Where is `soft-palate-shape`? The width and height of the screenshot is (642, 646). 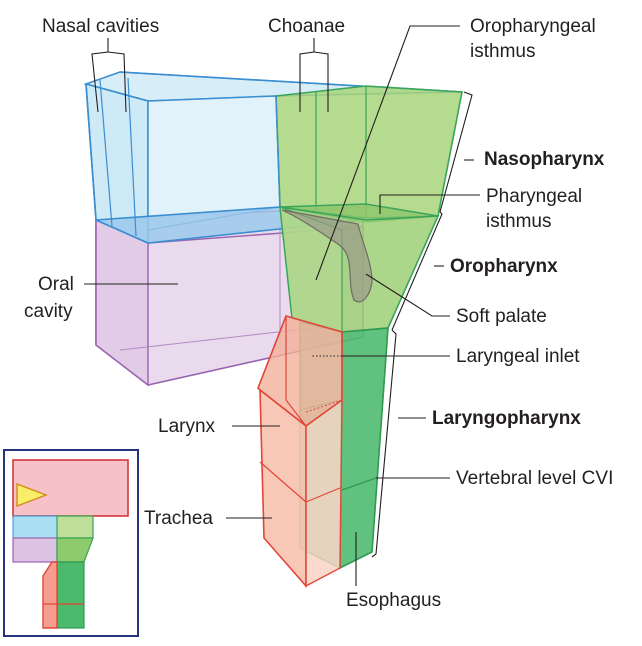 soft-palate-shape is located at coordinates (327, 256).